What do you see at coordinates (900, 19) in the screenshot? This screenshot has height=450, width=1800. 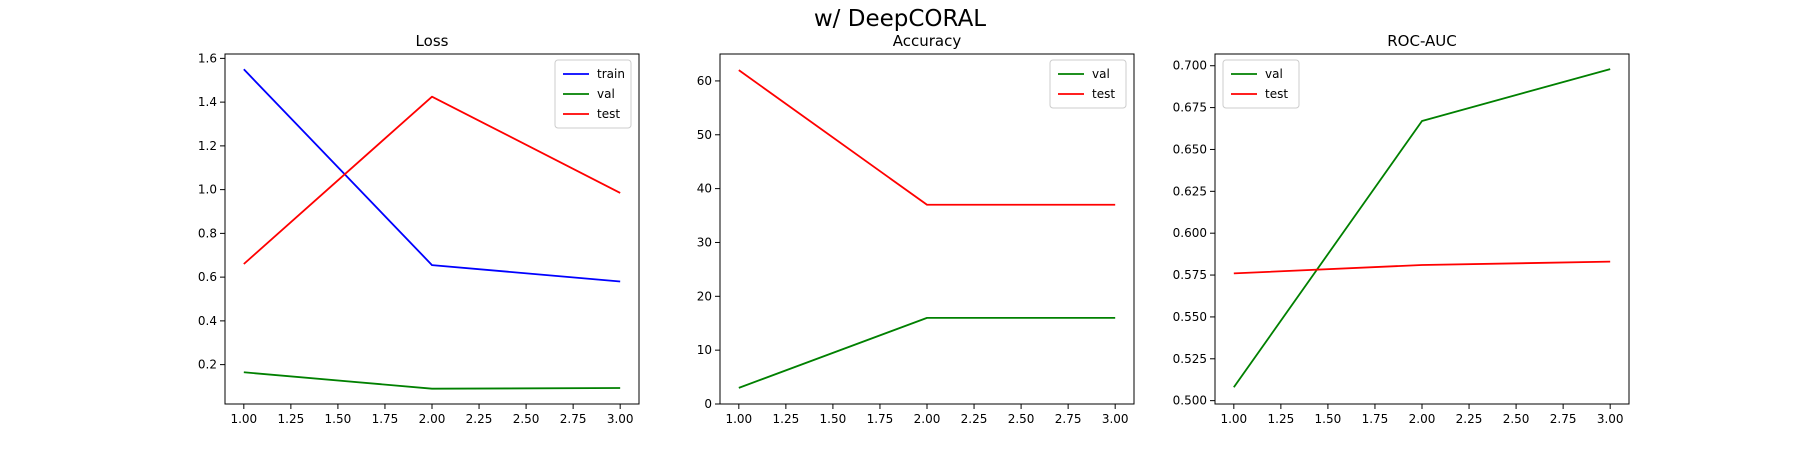 I see `figure-title: w/ DeepCORAL` at bounding box center [900, 19].